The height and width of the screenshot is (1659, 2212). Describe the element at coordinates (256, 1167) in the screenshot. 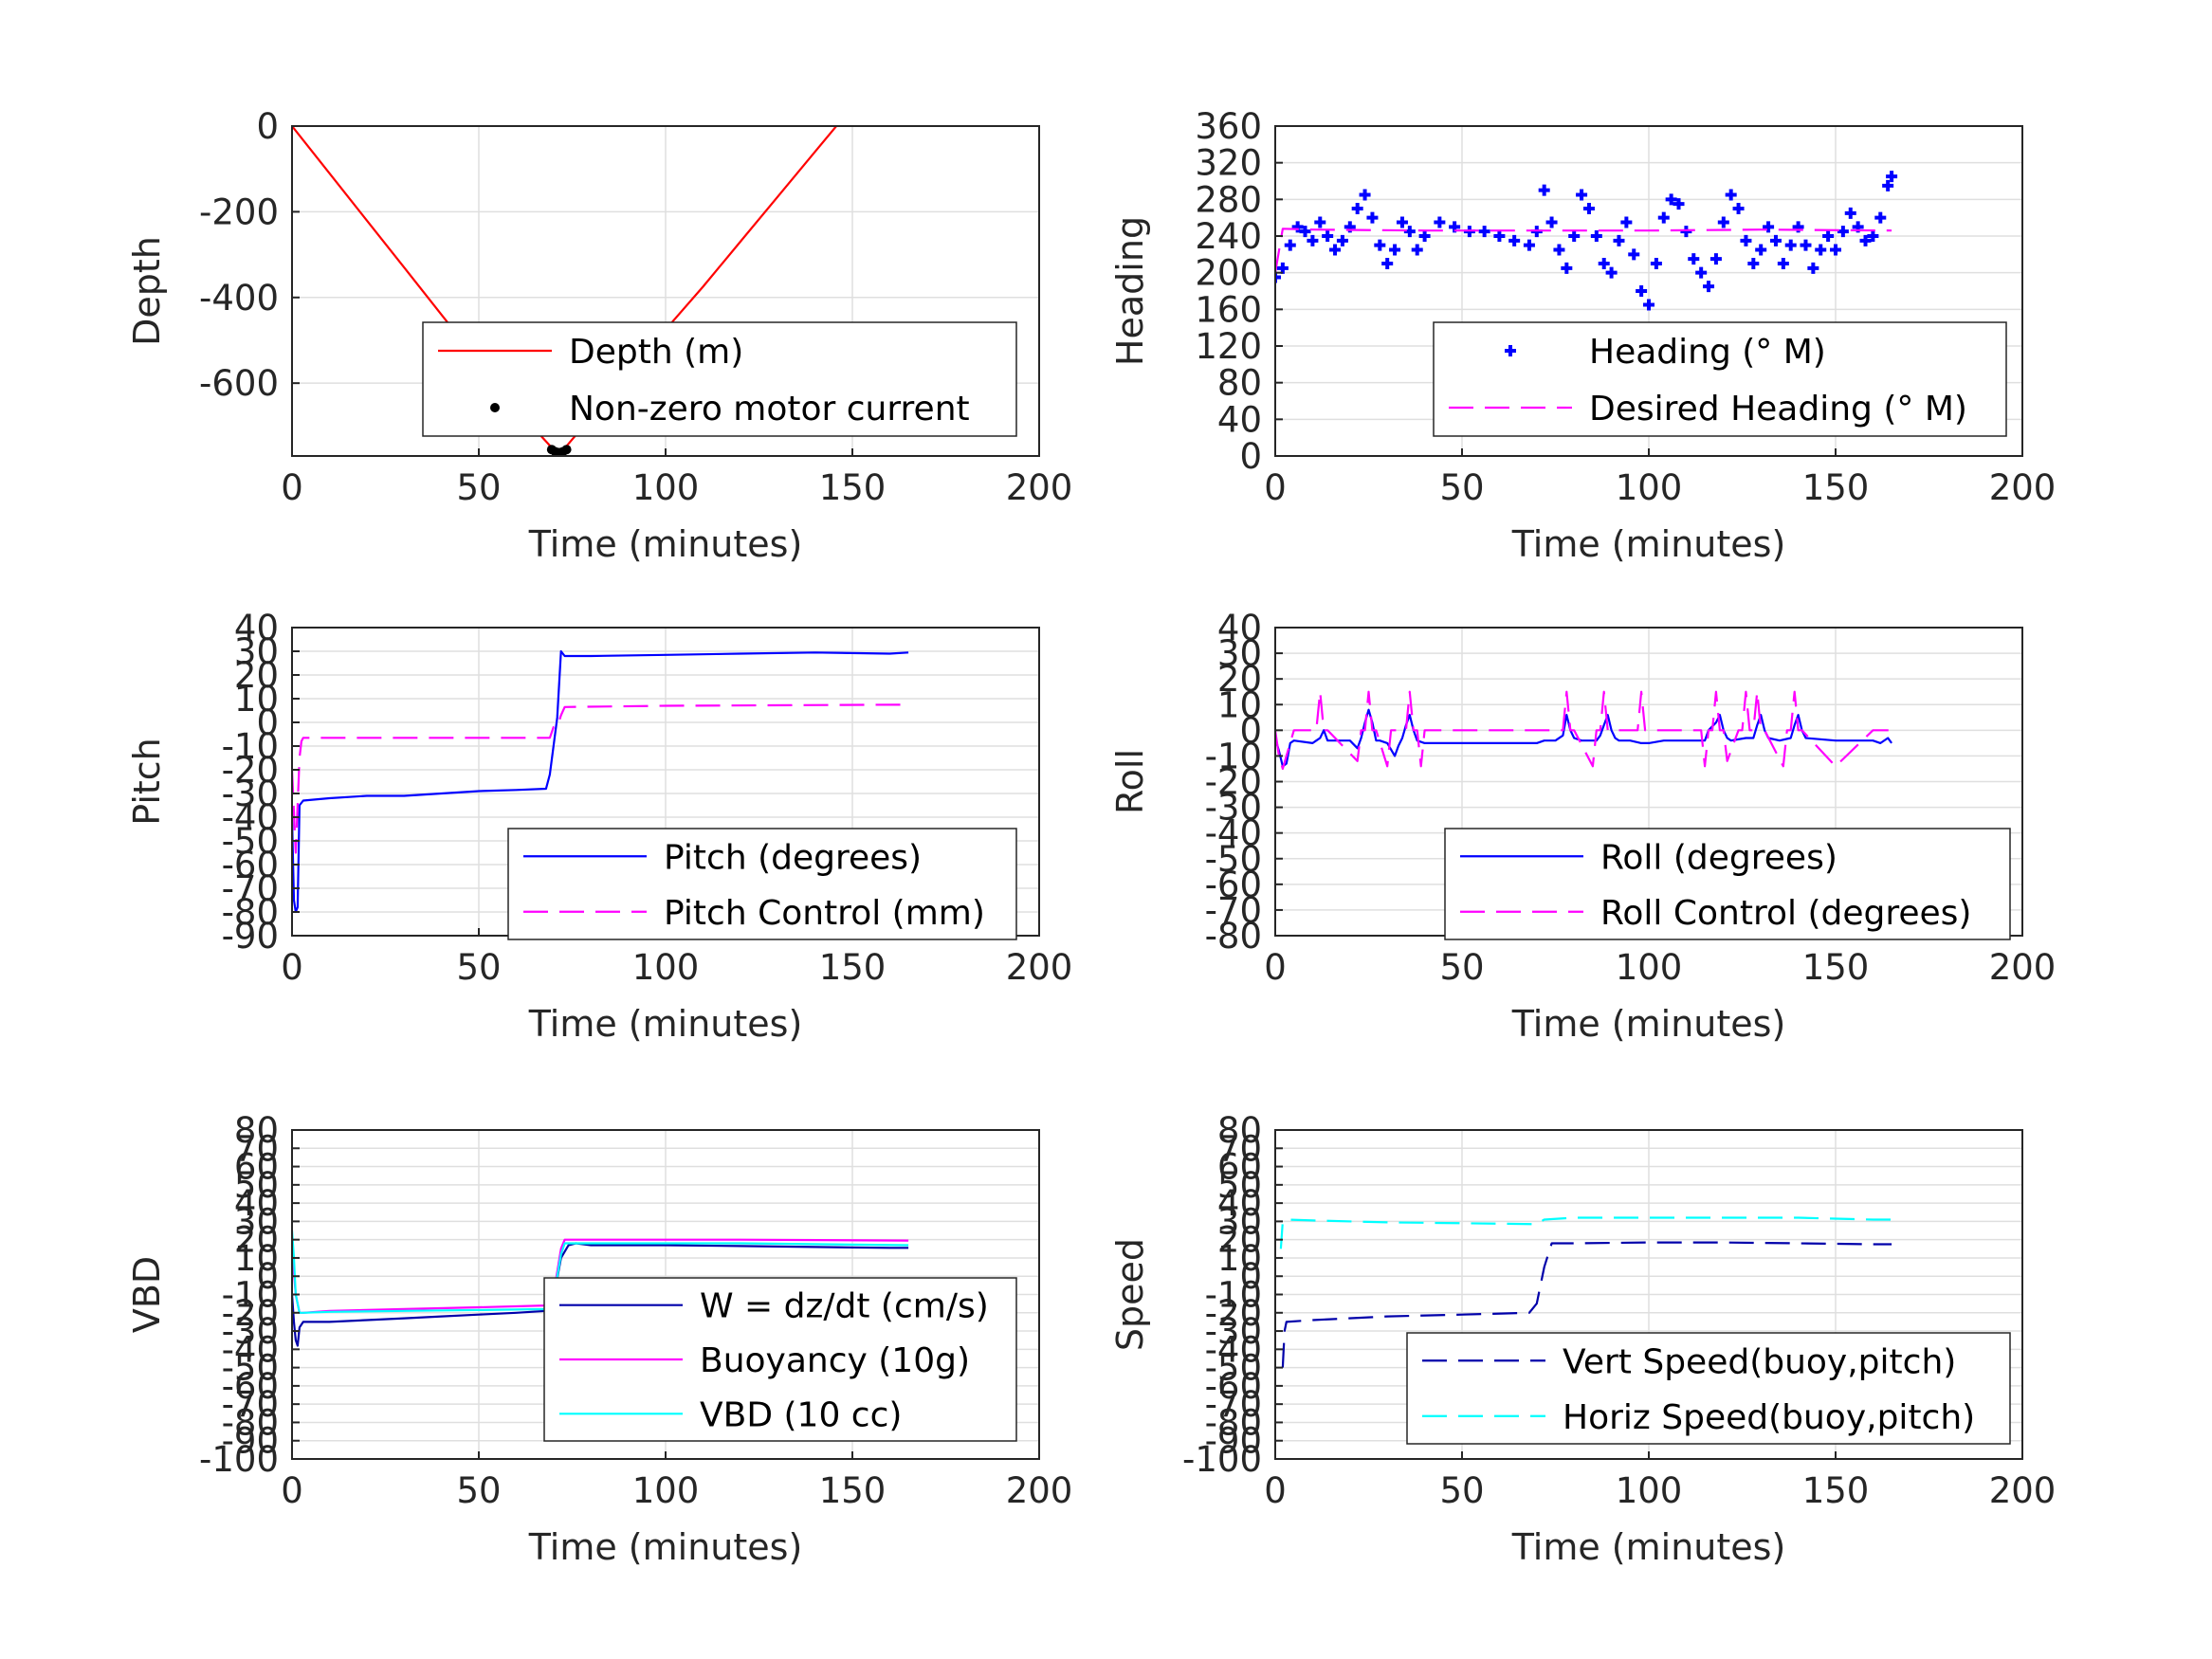

I see `vbd-ytick-label: 60` at that location.